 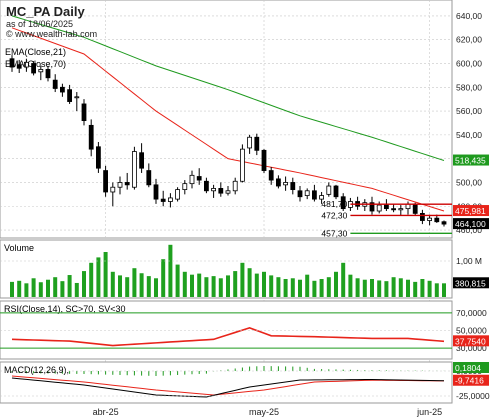 I want to click on price-tick-label: 620,00, so click(x=469, y=40).